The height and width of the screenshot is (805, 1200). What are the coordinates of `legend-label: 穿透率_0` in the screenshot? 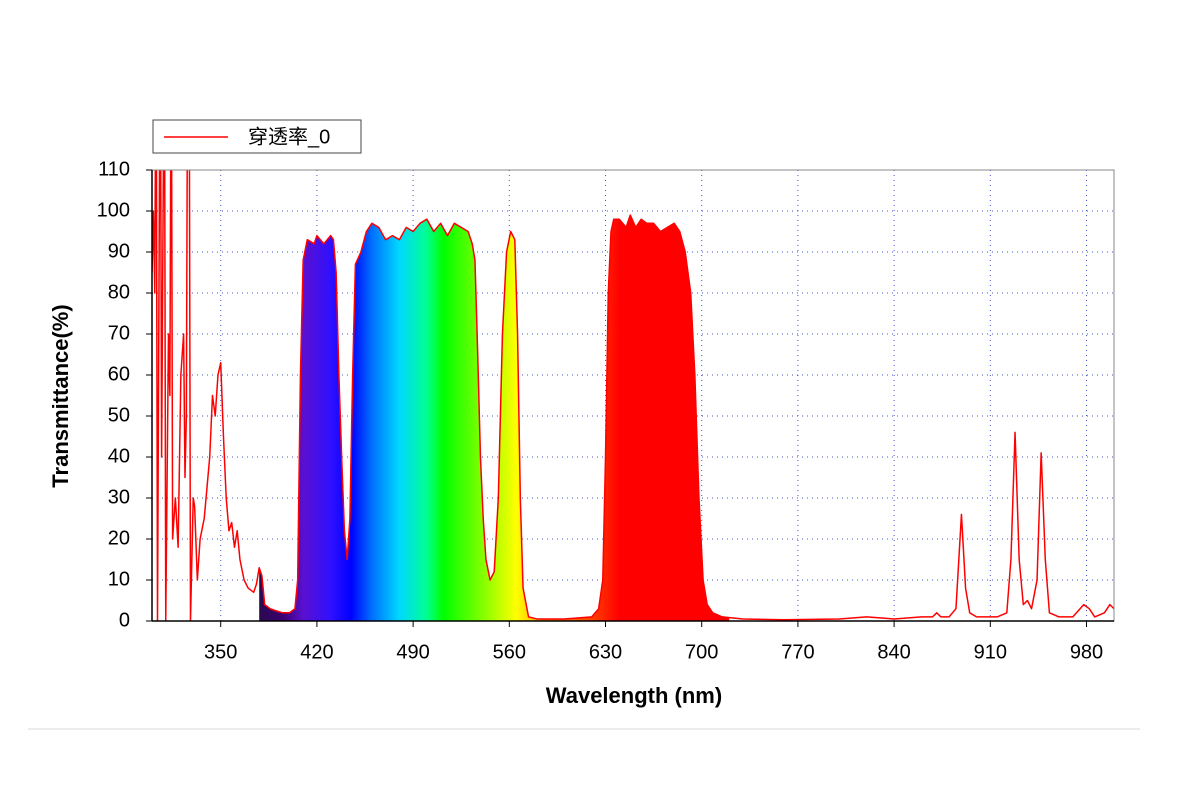 It's located at (289, 136).